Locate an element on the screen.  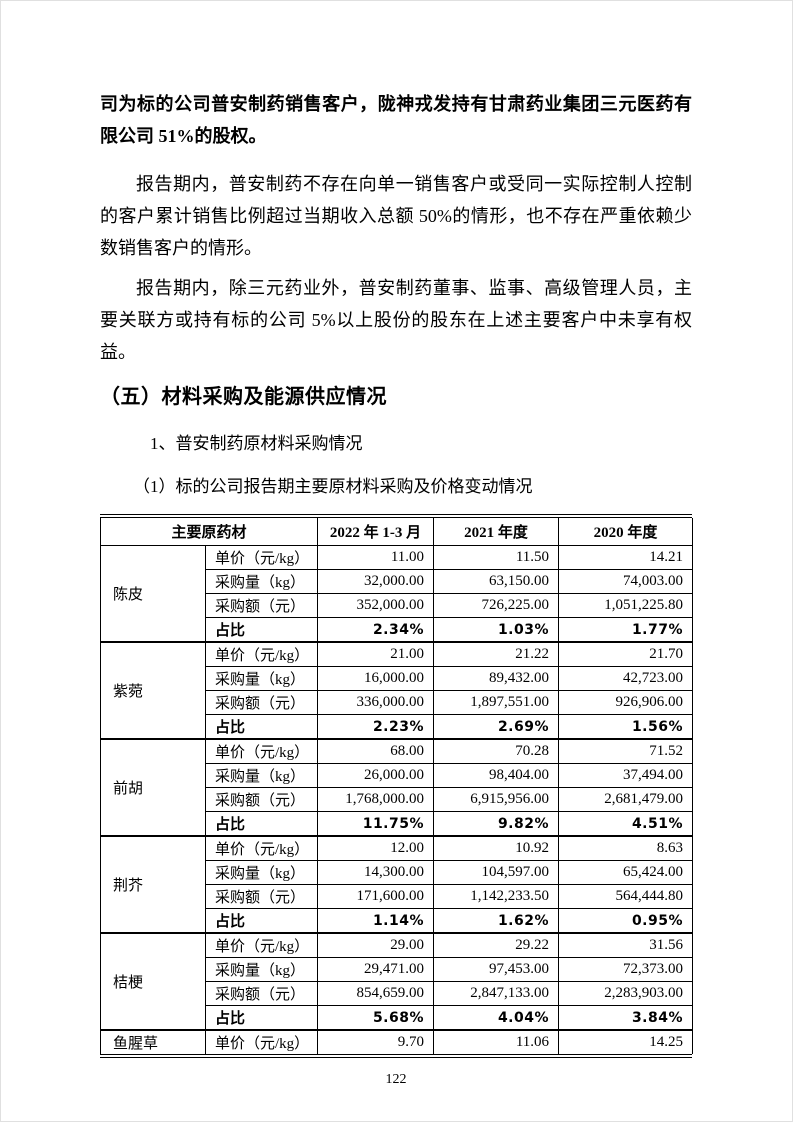
metric-value-cell: 11.00 is located at coordinates (376, 557).